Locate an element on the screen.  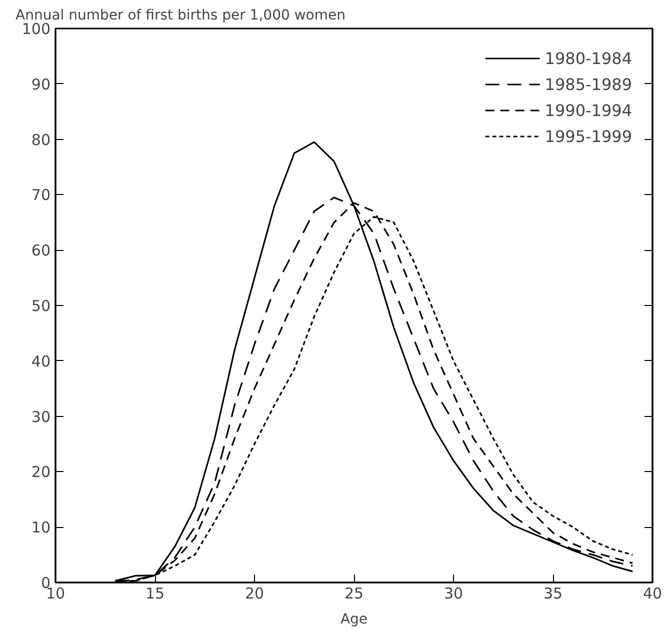
x-axis-title: Age is located at coordinates (354, 620).